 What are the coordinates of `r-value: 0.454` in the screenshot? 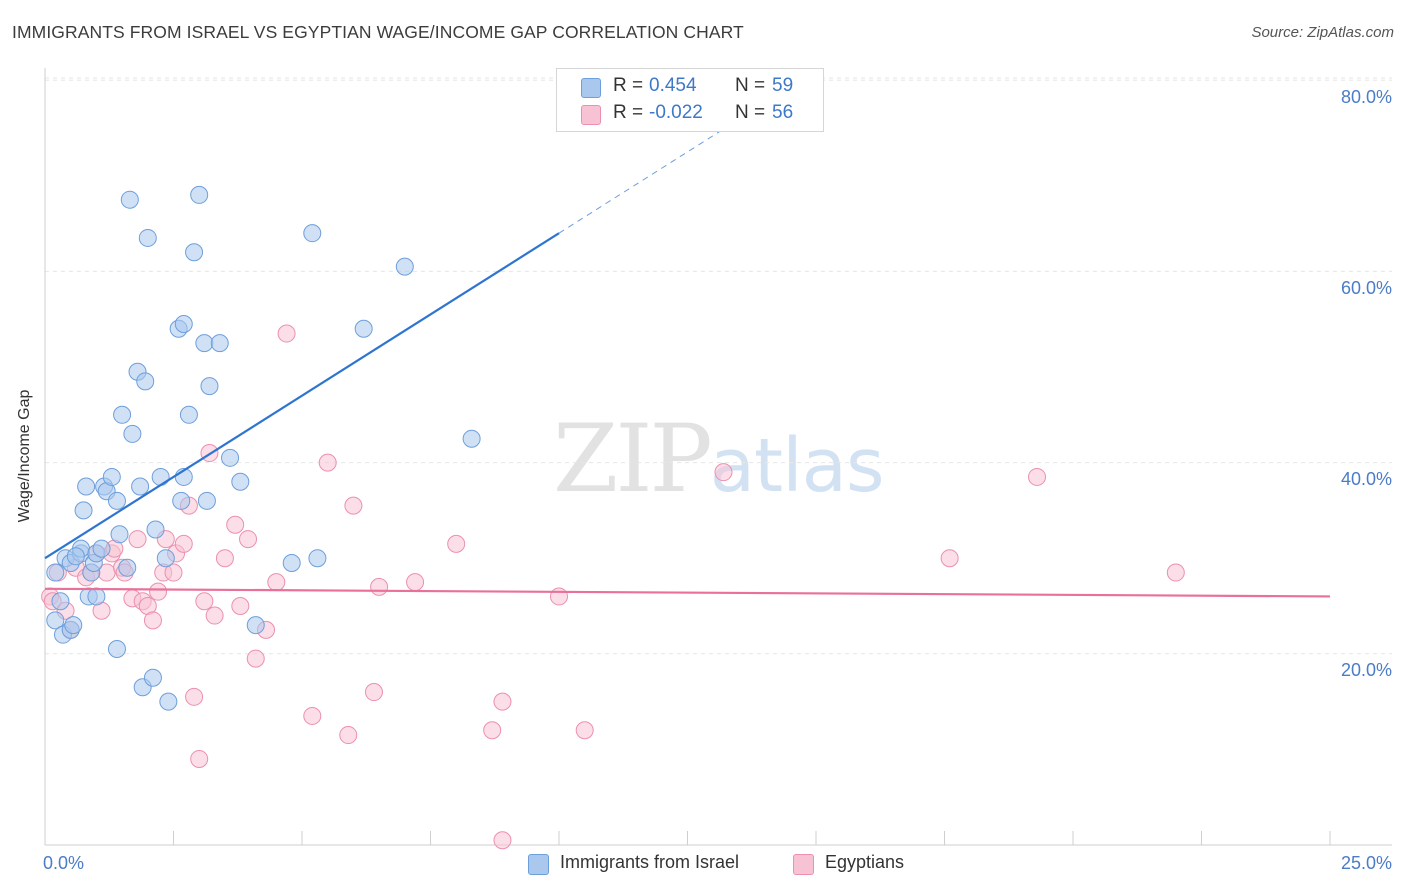 It's located at (673, 85).